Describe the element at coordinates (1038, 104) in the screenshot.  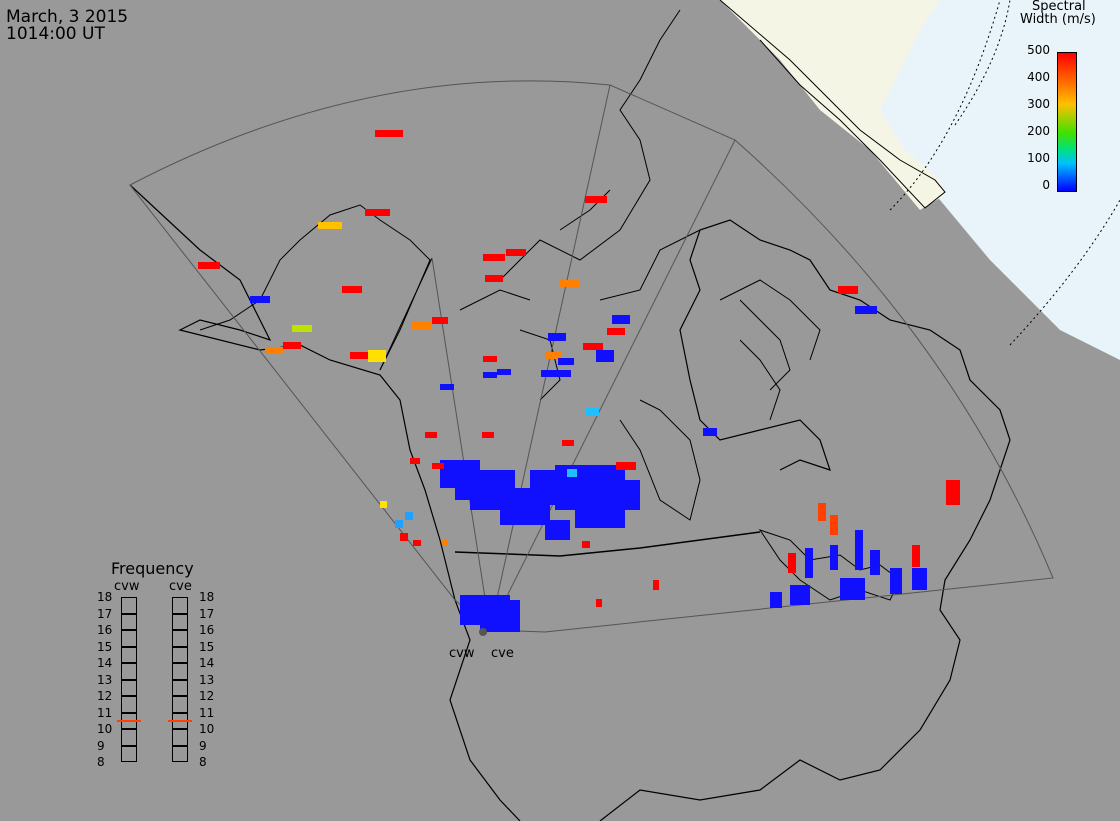
I see `colorbar-tick: 300` at that location.